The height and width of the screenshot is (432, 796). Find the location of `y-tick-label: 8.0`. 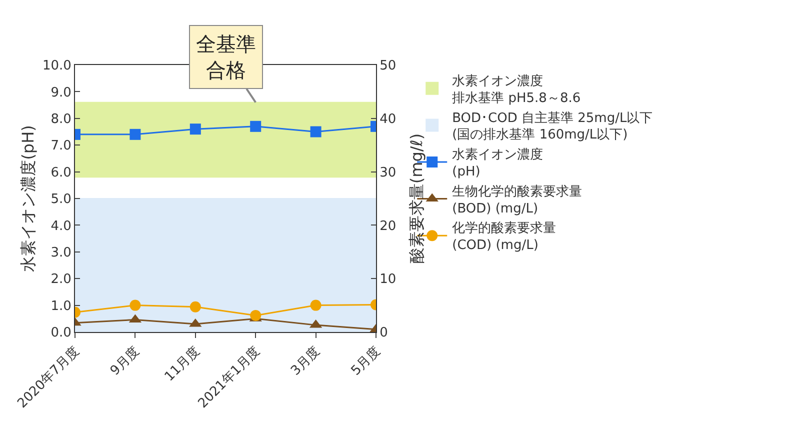

y-tick-label: 8.0 is located at coordinates (61, 119).